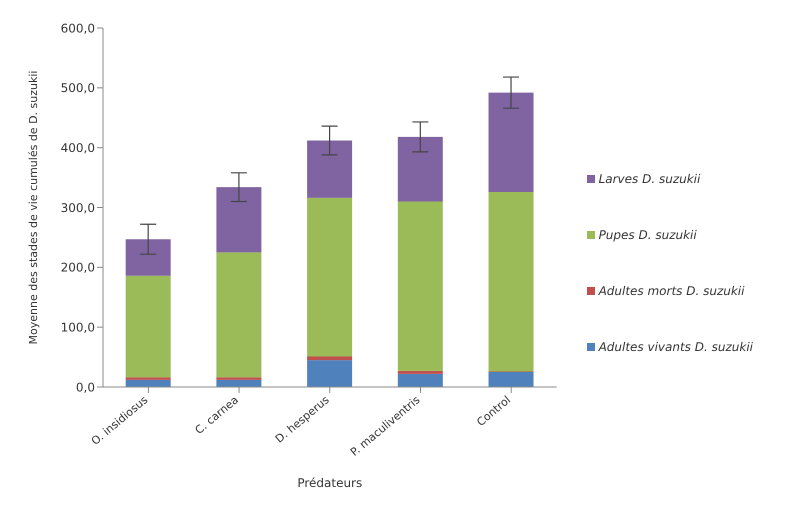 Image resolution: width=791 pixels, height=525 pixels. Describe the element at coordinates (77, 327) in the screenshot. I see `y-tick-label: 100,0` at that location.